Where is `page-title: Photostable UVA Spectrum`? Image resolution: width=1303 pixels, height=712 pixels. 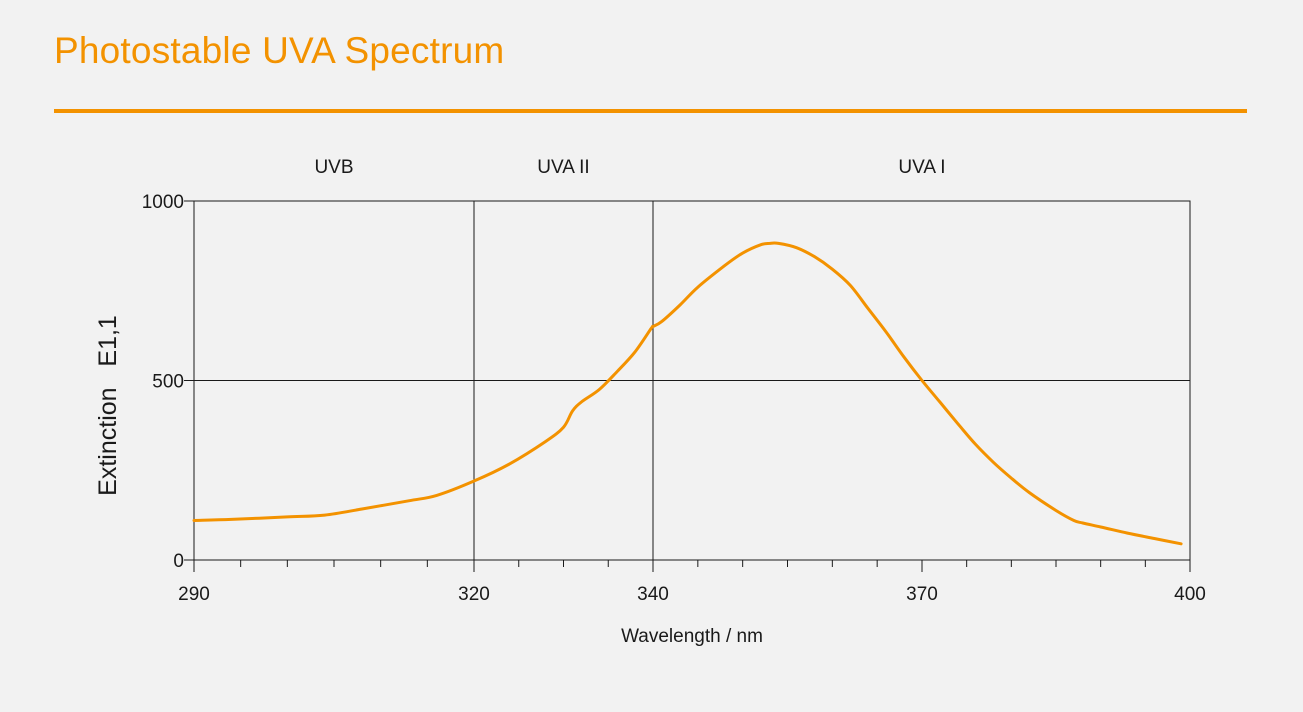
page-title: Photostable UVA Spectrum is located at coordinates (279, 50).